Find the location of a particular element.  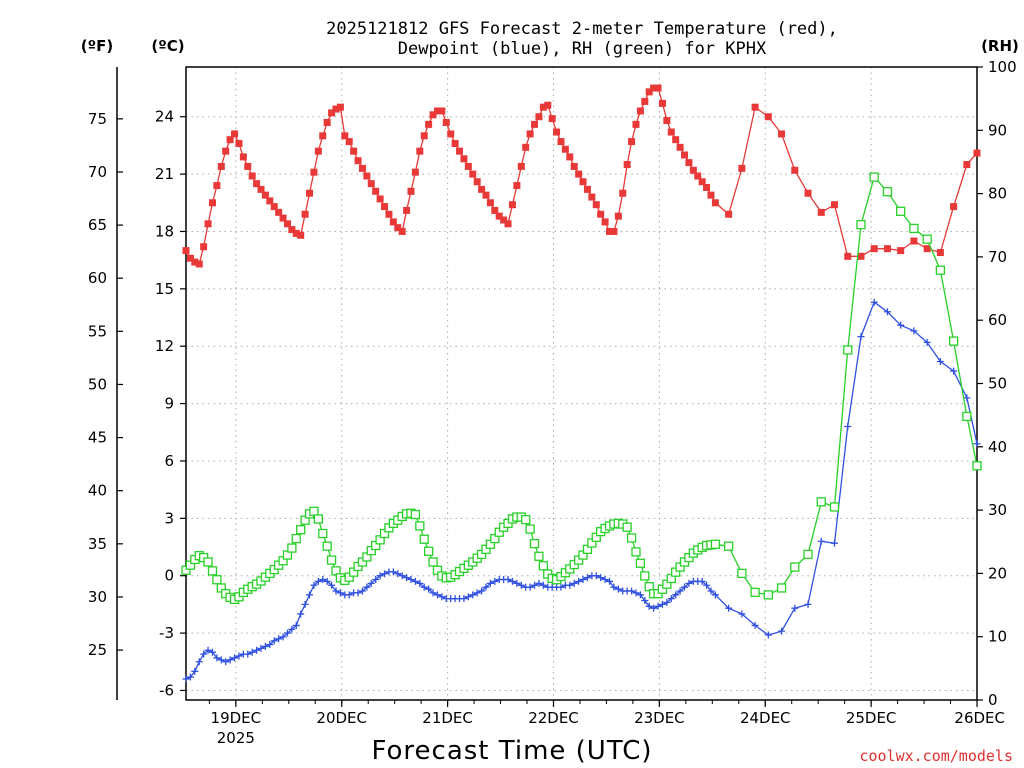

time-tick-label: 25DEC is located at coordinates (871, 718).